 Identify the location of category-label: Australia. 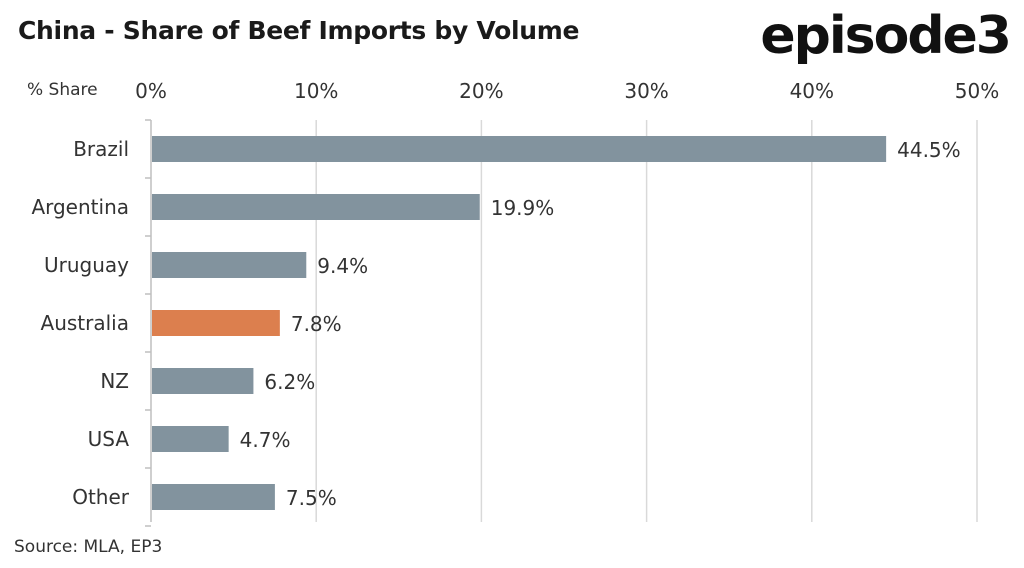
(85, 323).